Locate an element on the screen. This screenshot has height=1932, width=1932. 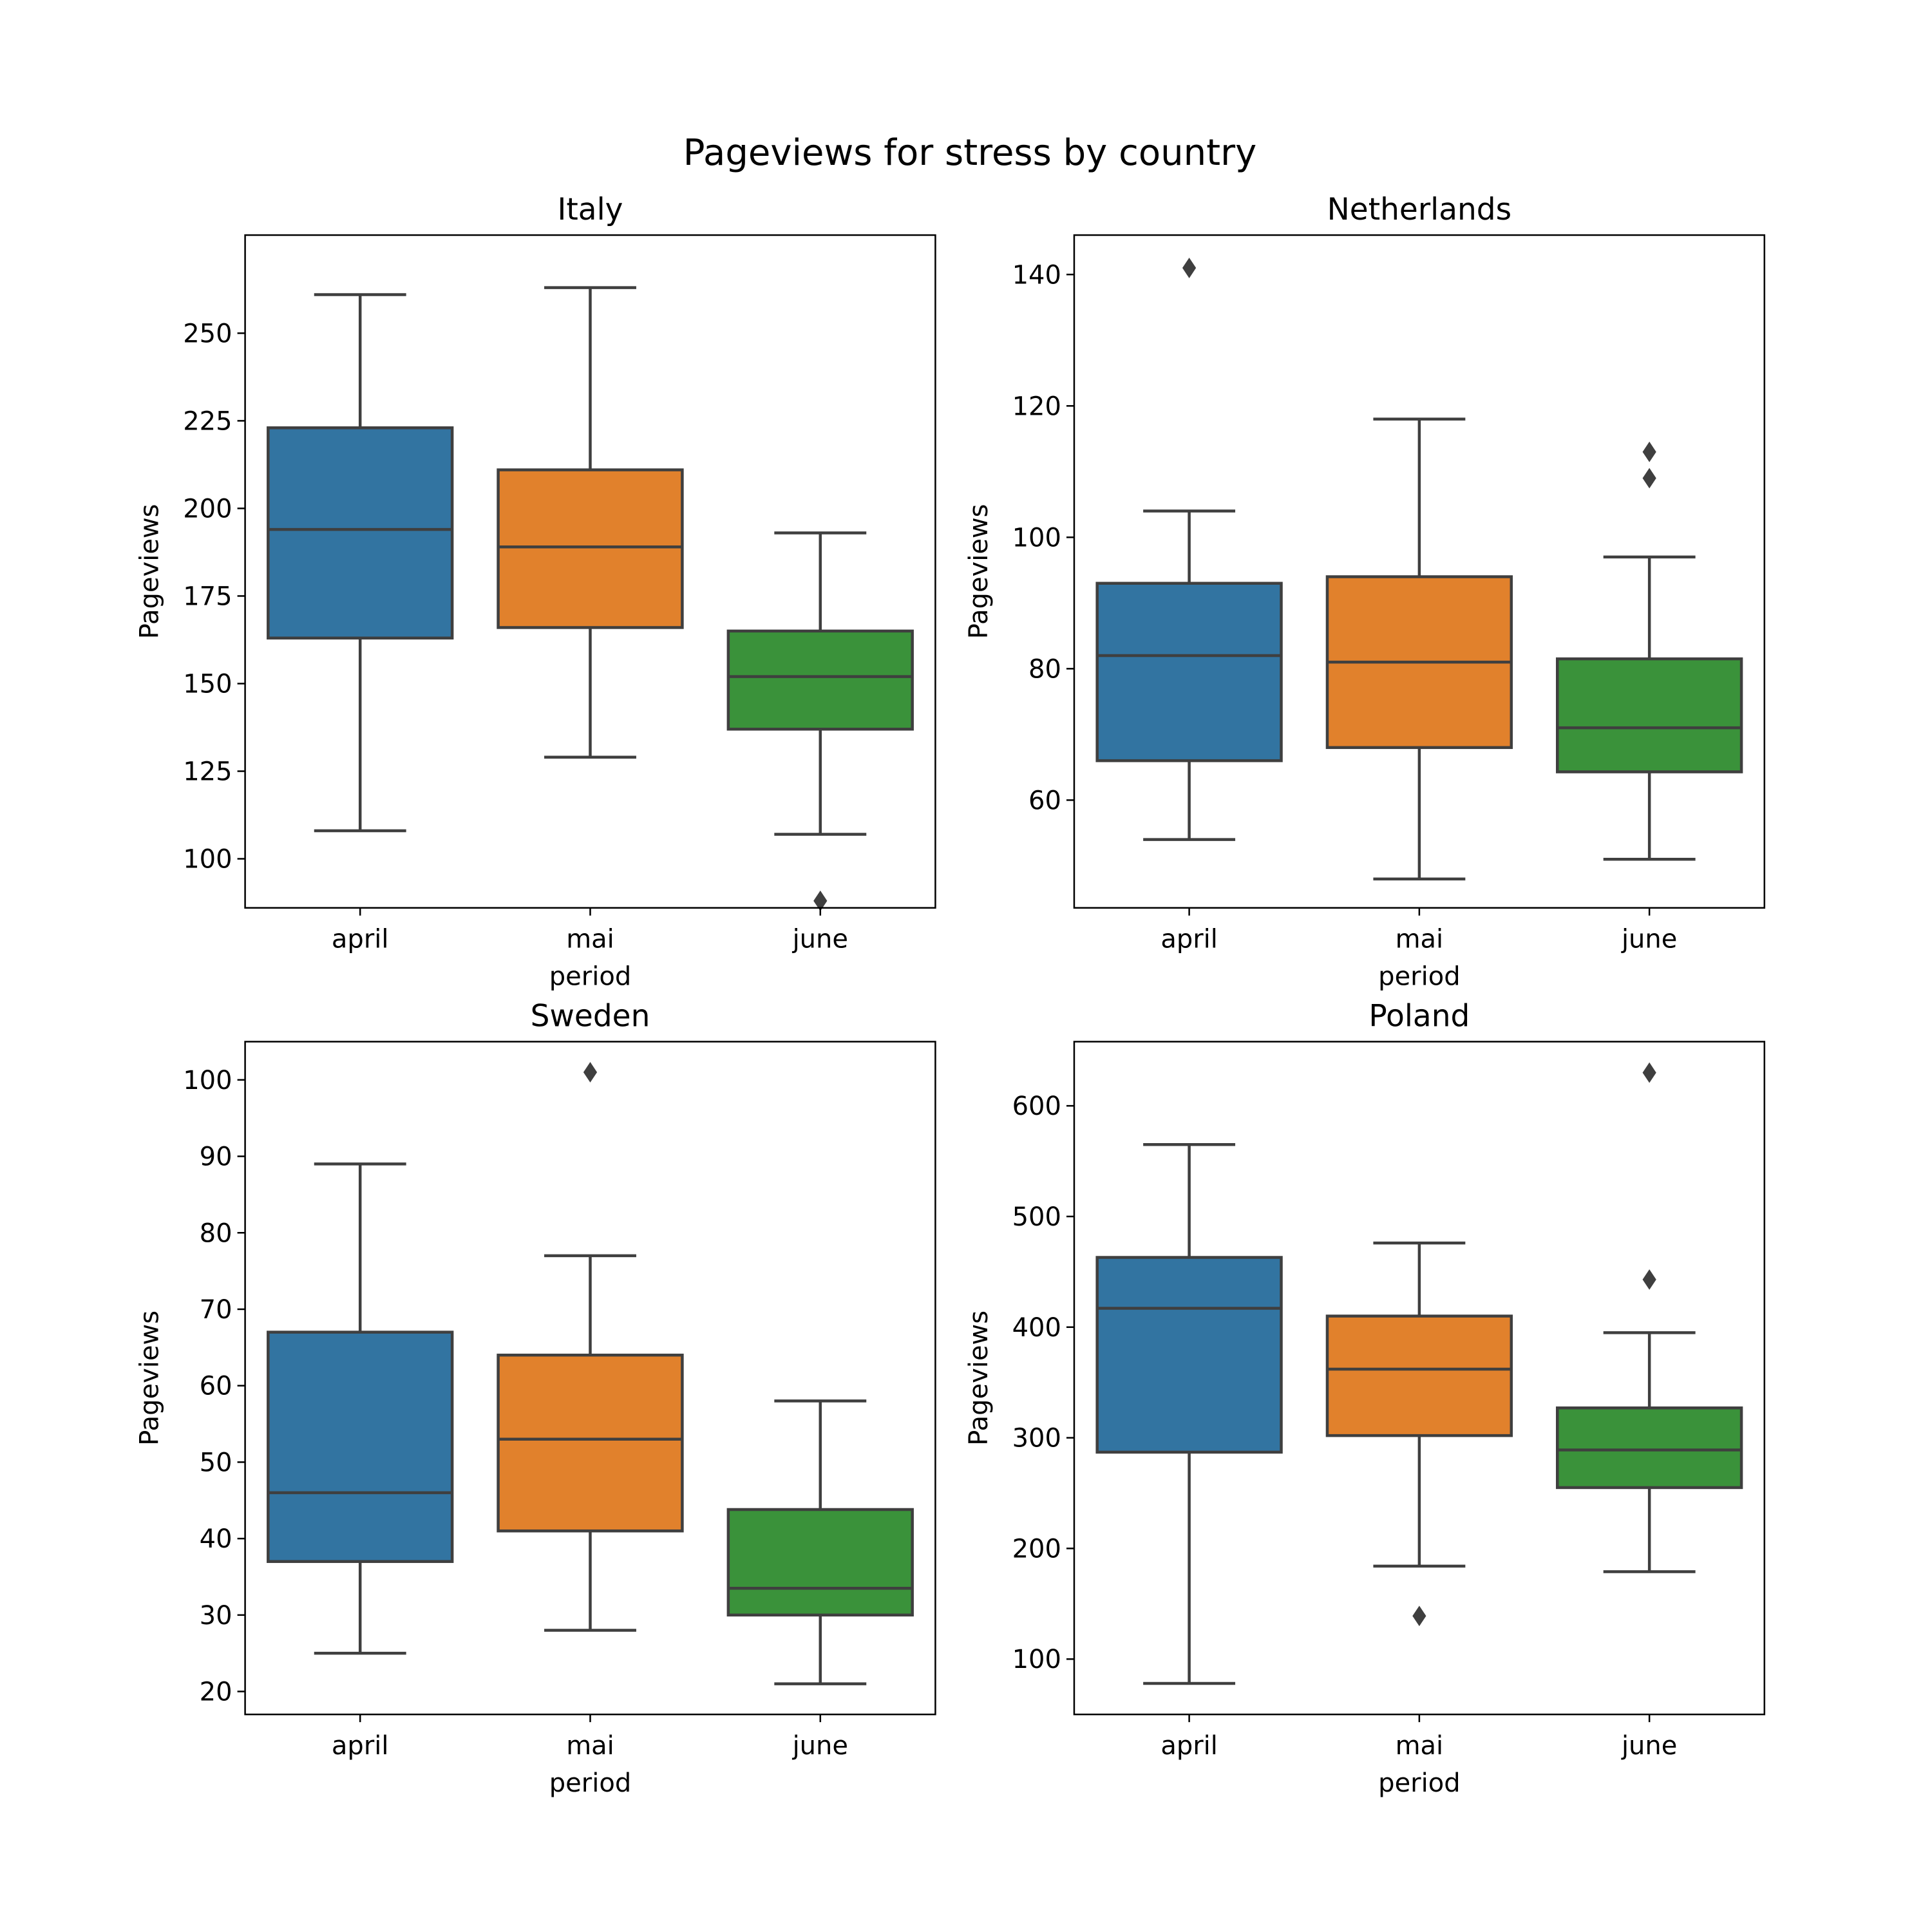
y-tick-label: 40 is located at coordinates (216, 1539).